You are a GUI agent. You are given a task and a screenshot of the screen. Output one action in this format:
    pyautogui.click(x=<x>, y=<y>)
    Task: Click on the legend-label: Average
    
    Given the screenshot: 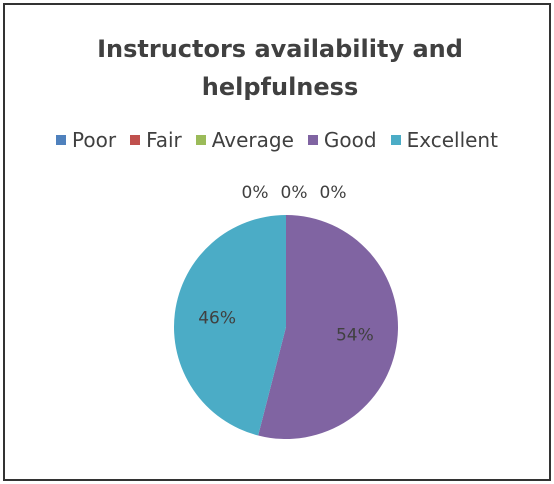 What is the action you would take?
    pyautogui.click(x=252, y=140)
    